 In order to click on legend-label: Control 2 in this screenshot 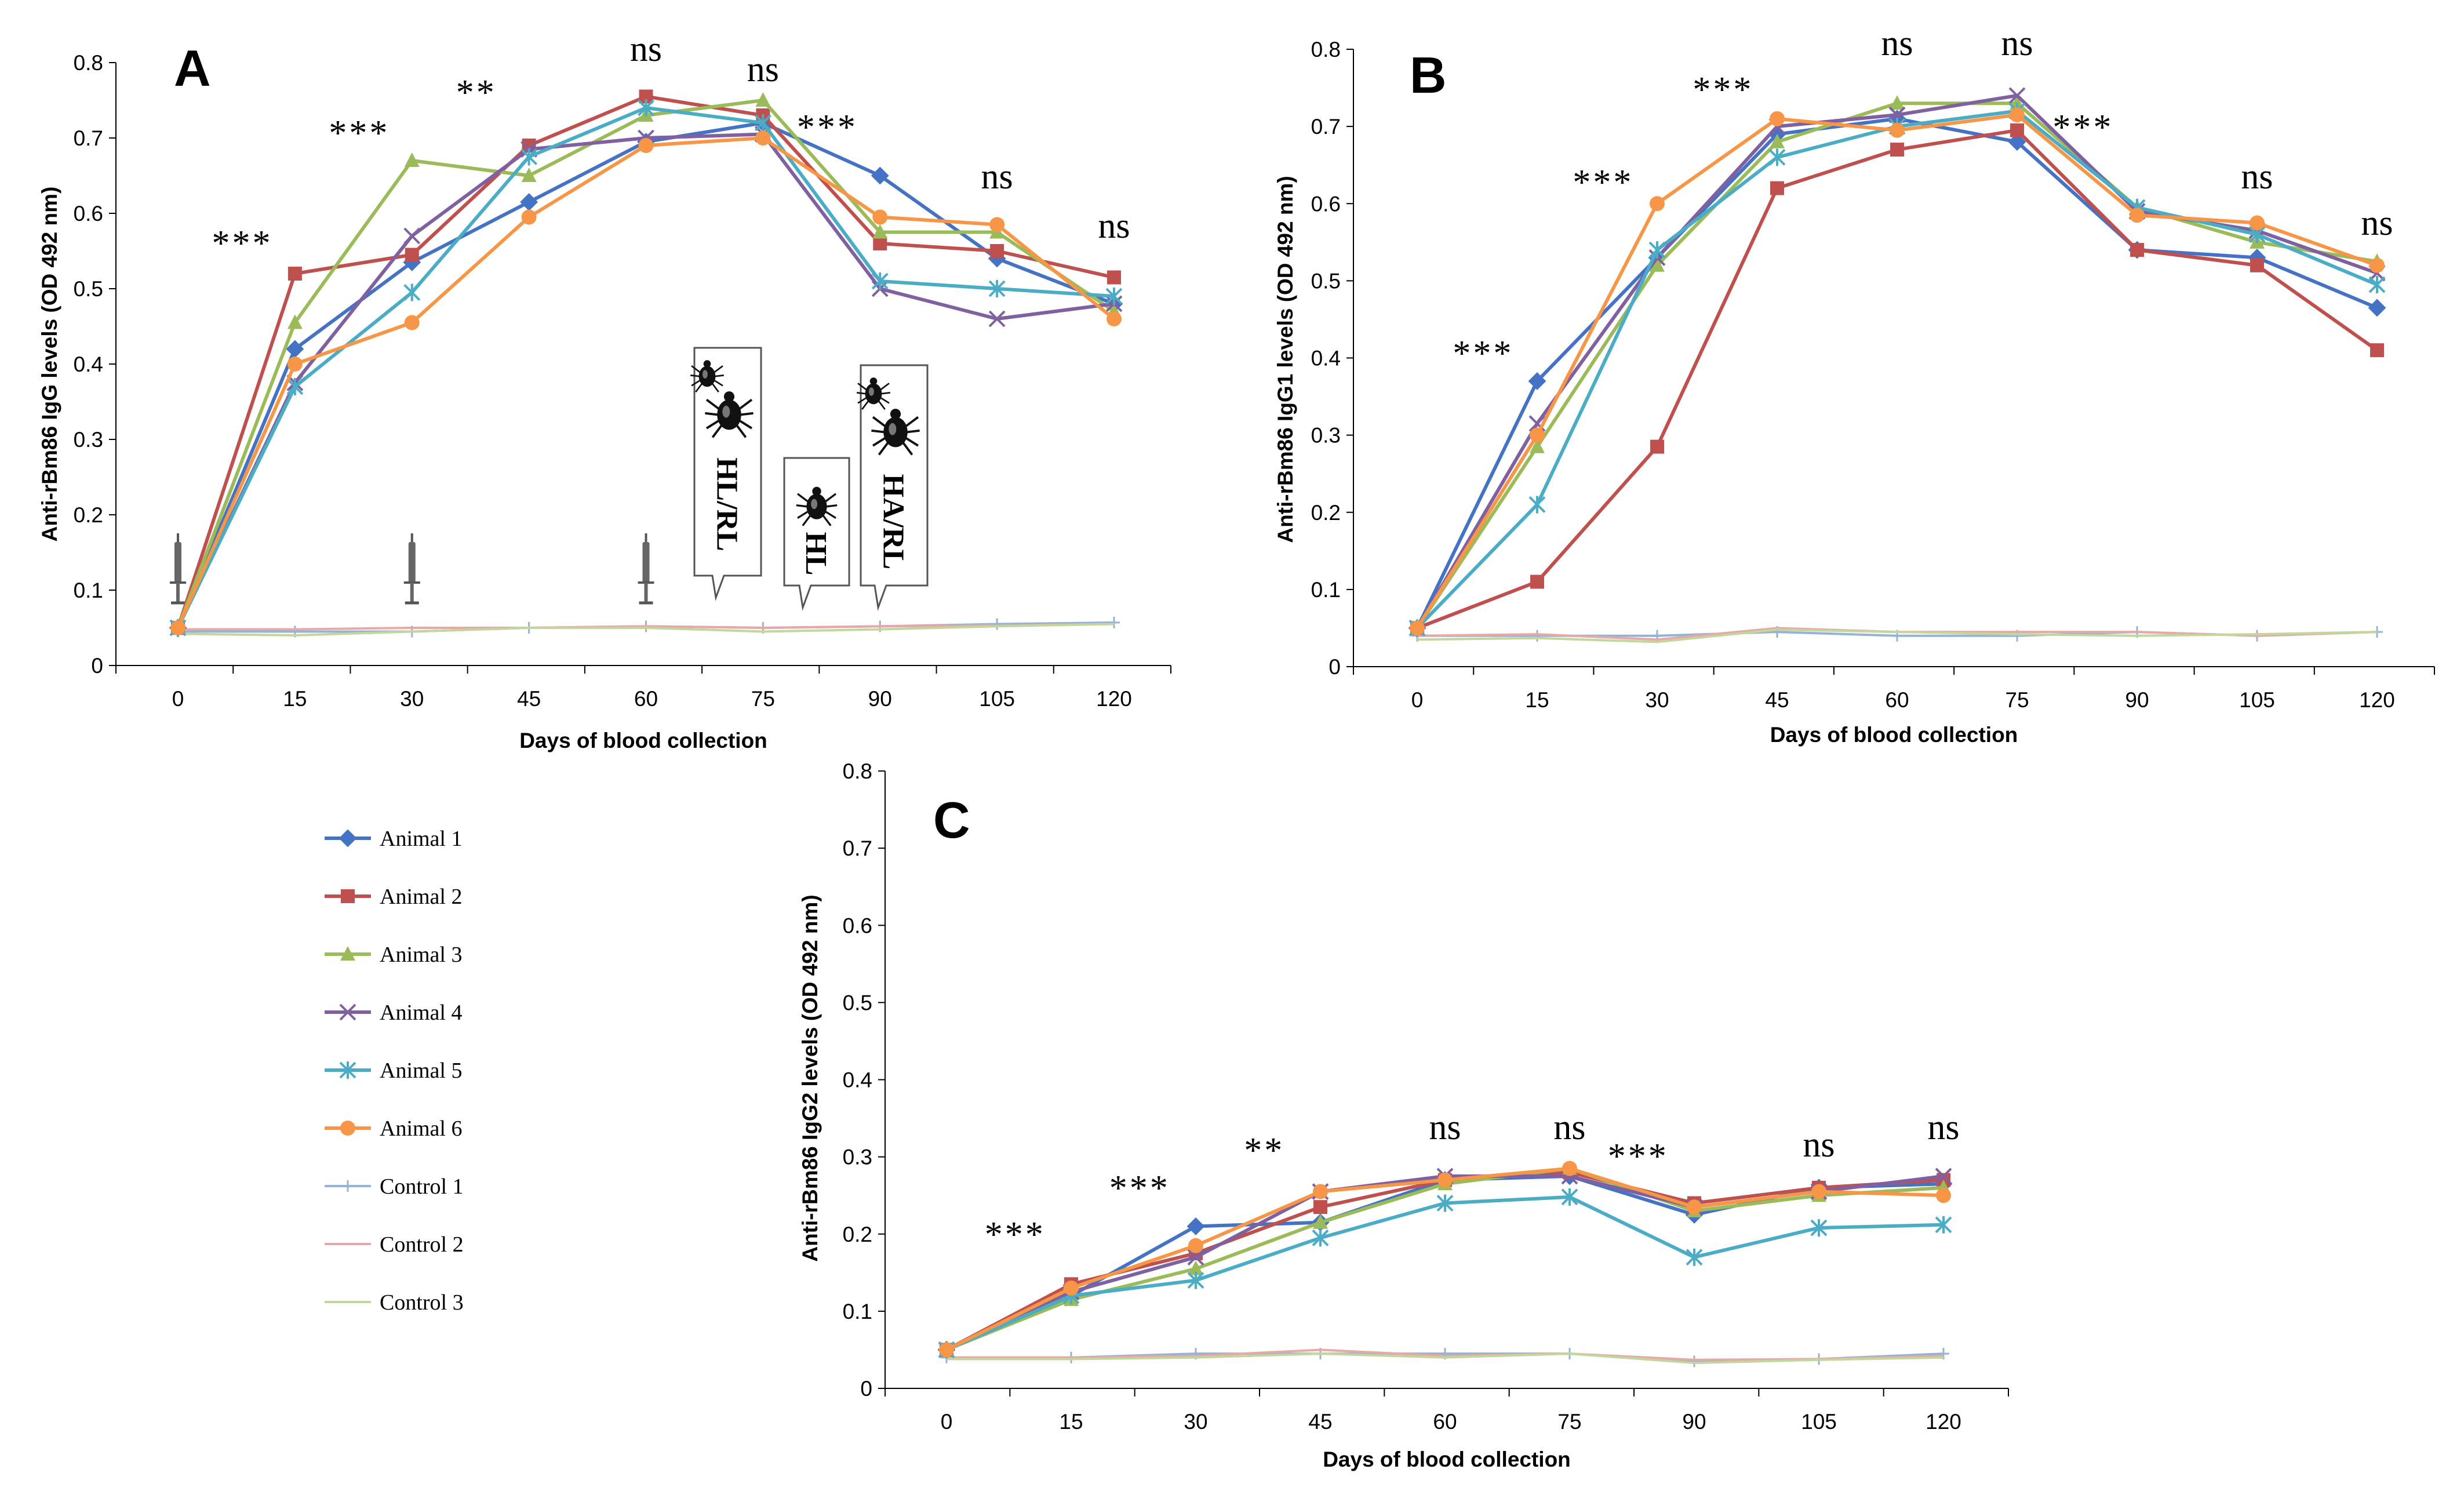, I will do `click(422, 1245)`.